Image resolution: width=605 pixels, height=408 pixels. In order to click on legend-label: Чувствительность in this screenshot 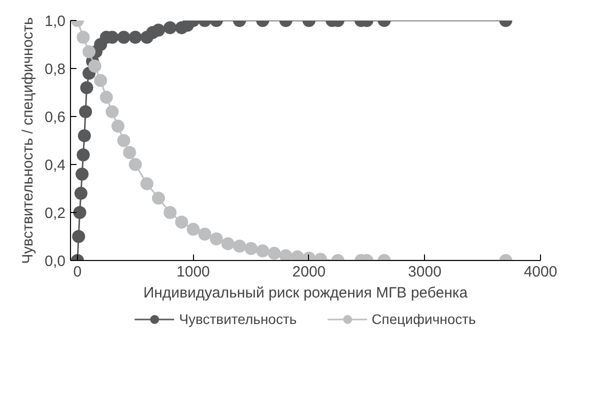, I will do `click(238, 319)`.